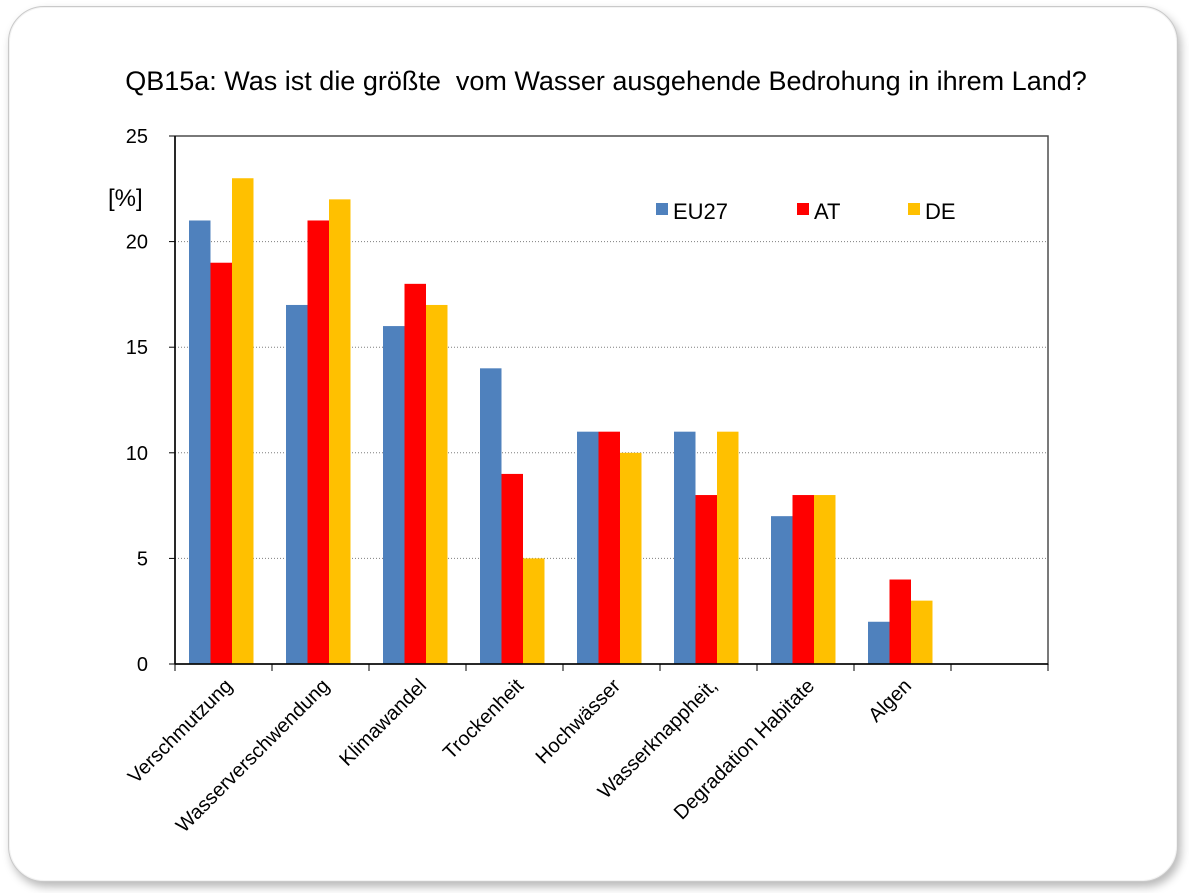 The width and height of the screenshot is (1189, 893). What do you see at coordinates (483, 719) in the screenshot?
I see `category-label: Trockenheit` at bounding box center [483, 719].